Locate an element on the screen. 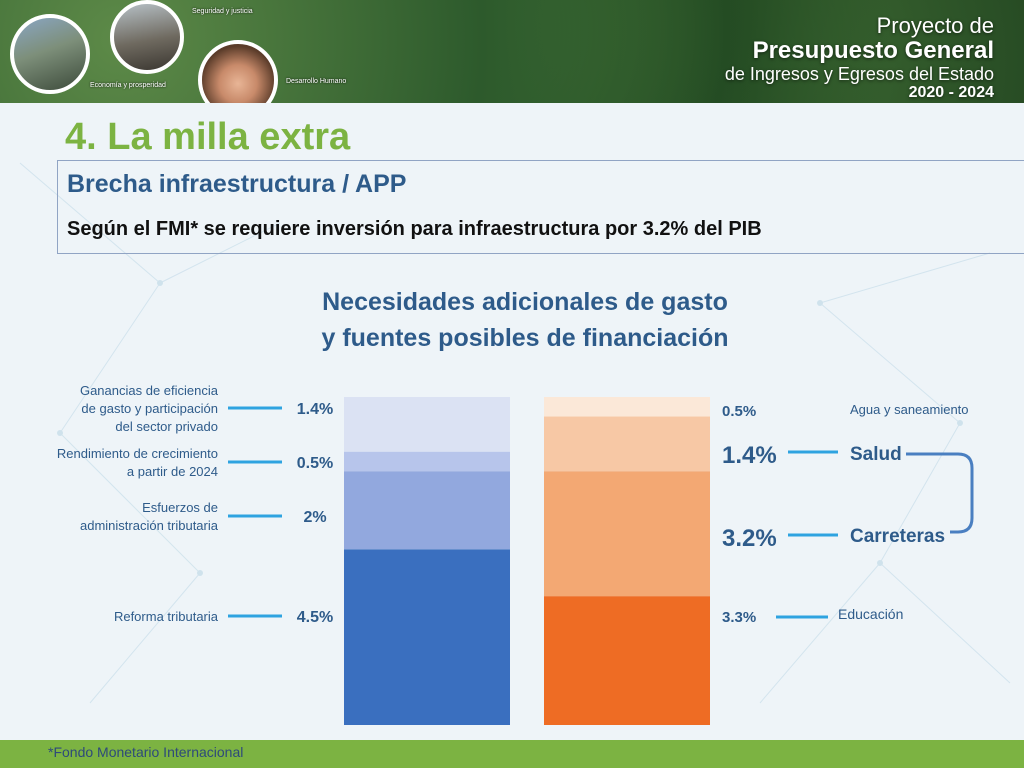 Image resolution: width=1024 pixels, height=768 pixels. chart-title-line-1: Necesidades adicionales de gasto is located at coordinates (525, 302).